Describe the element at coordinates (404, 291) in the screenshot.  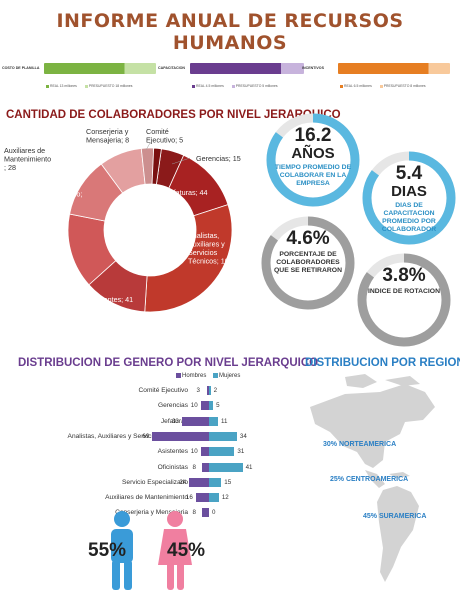
I see `stat-caption: INDICE DE ROTACION` at that location.